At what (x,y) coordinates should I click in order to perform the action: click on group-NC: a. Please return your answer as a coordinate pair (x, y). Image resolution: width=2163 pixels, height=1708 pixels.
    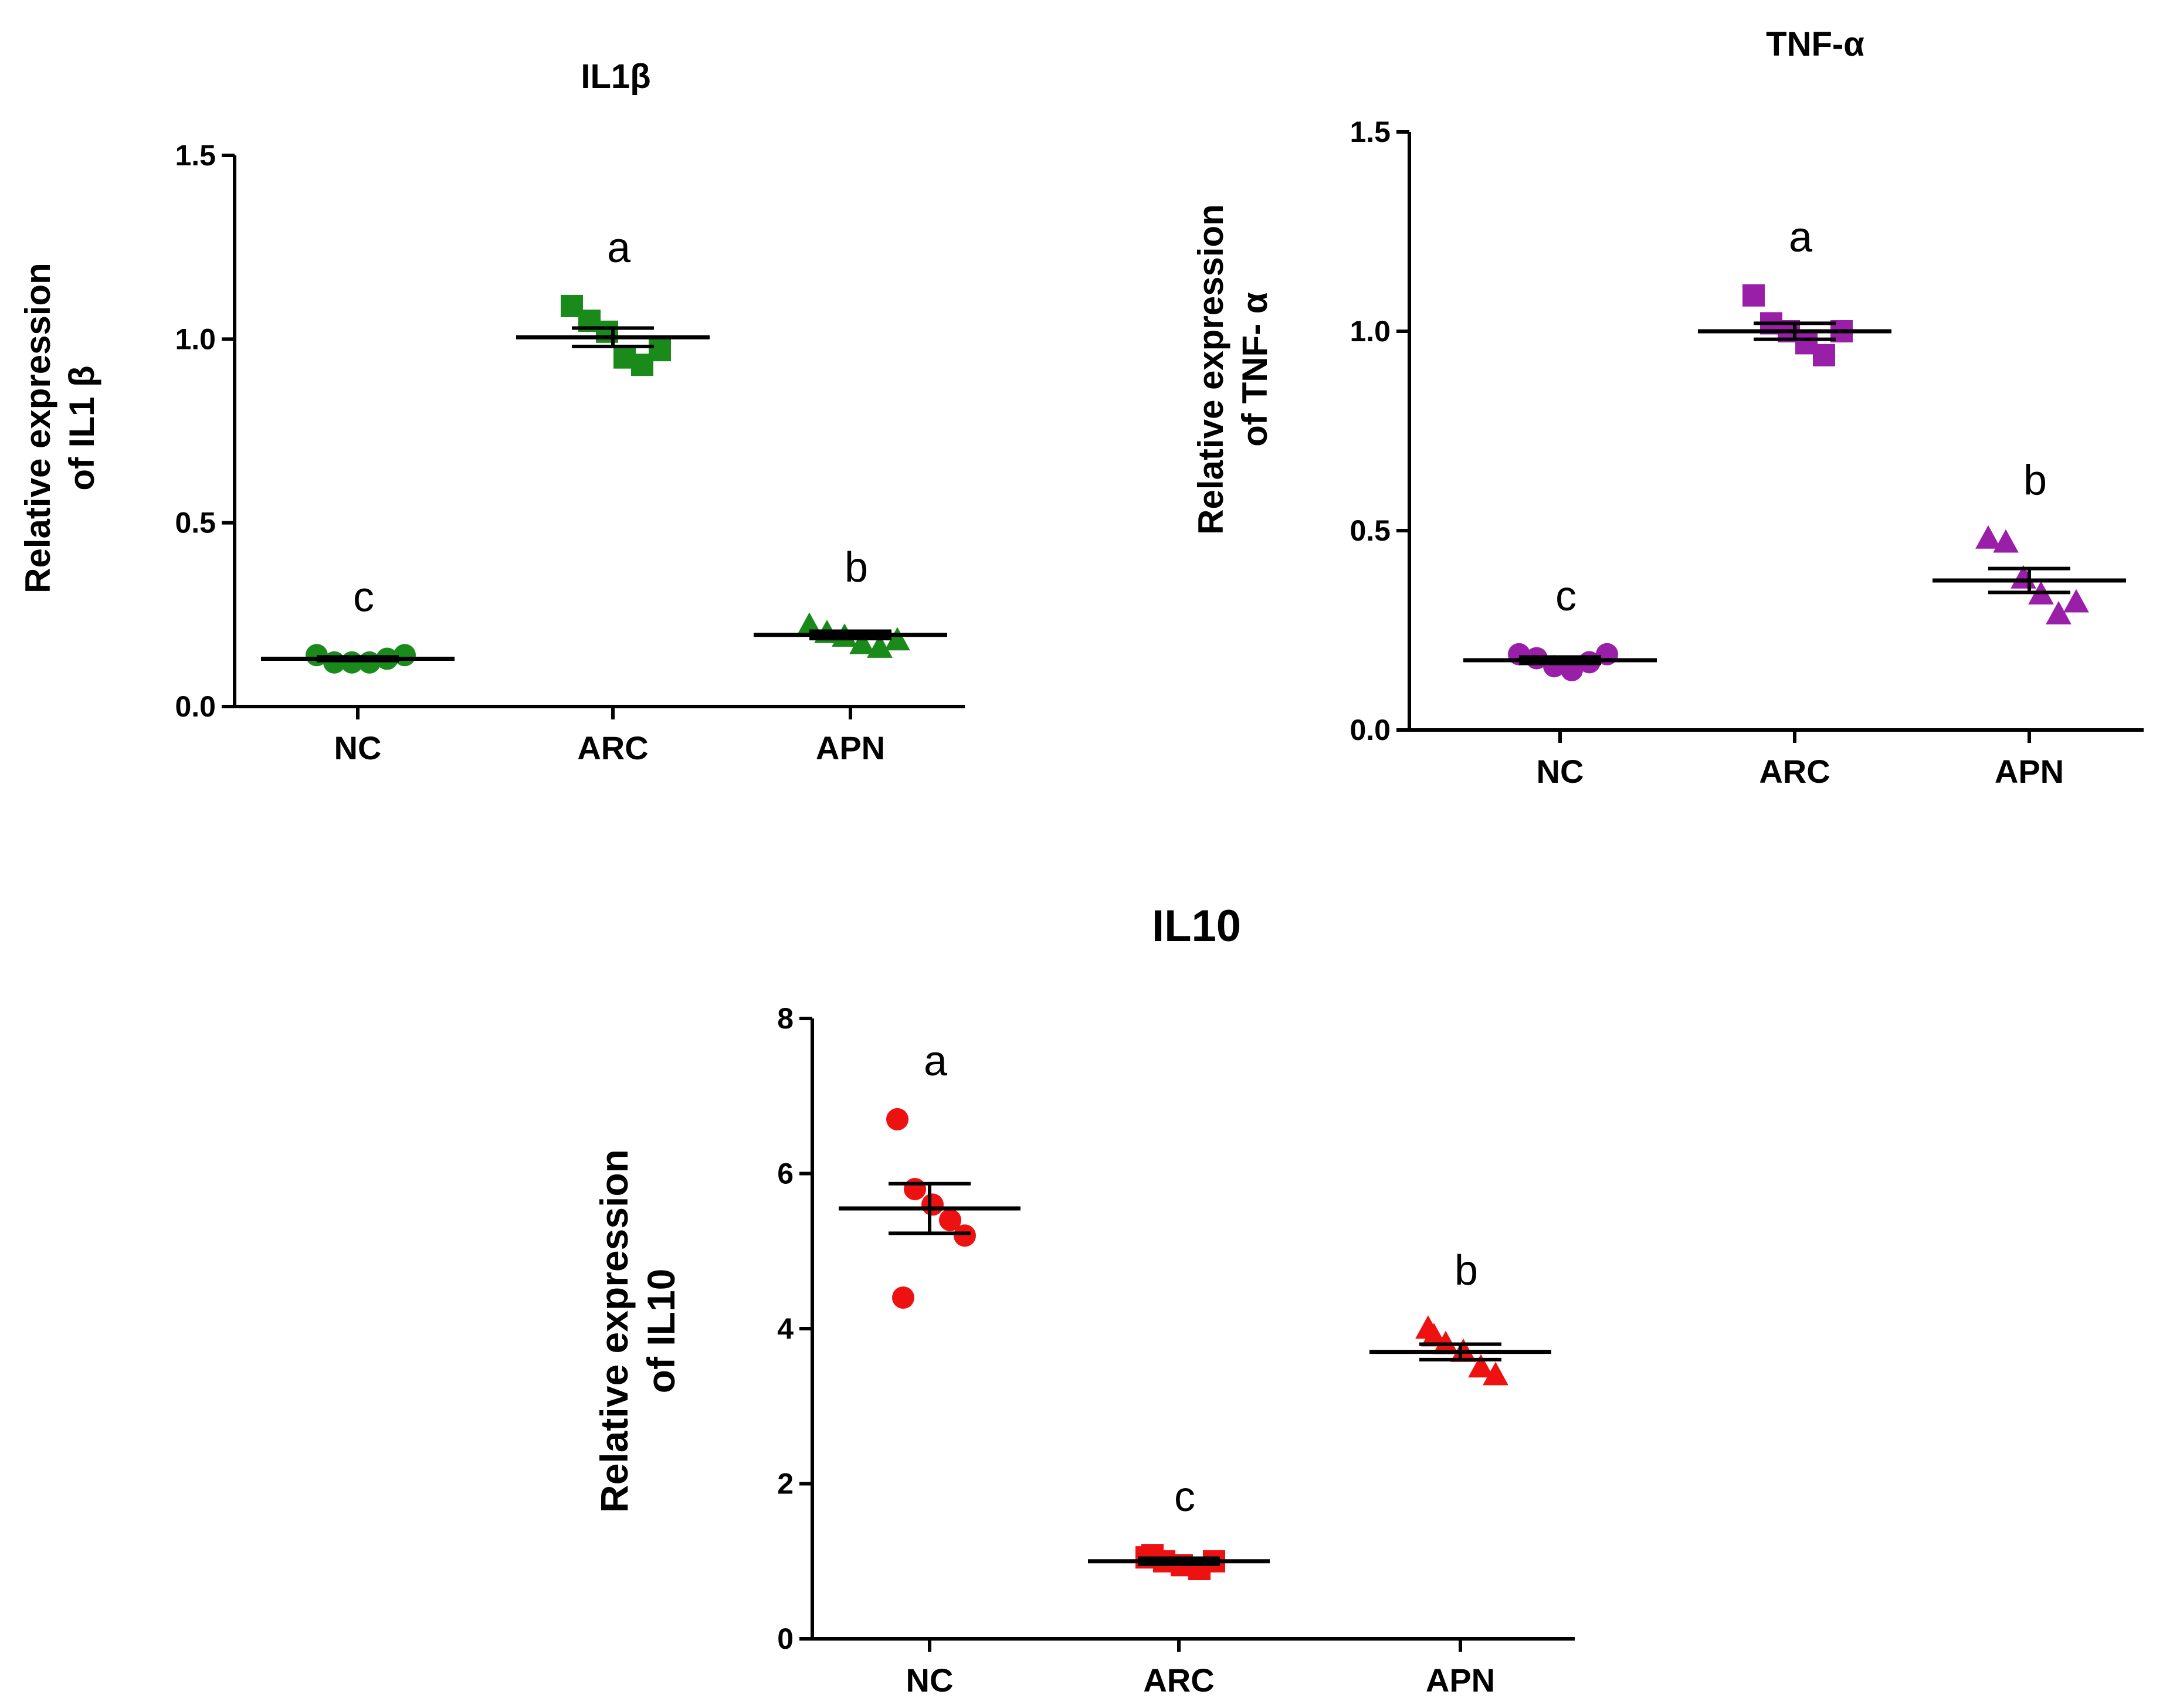
    Looking at the image, I should click on (930, 1173).